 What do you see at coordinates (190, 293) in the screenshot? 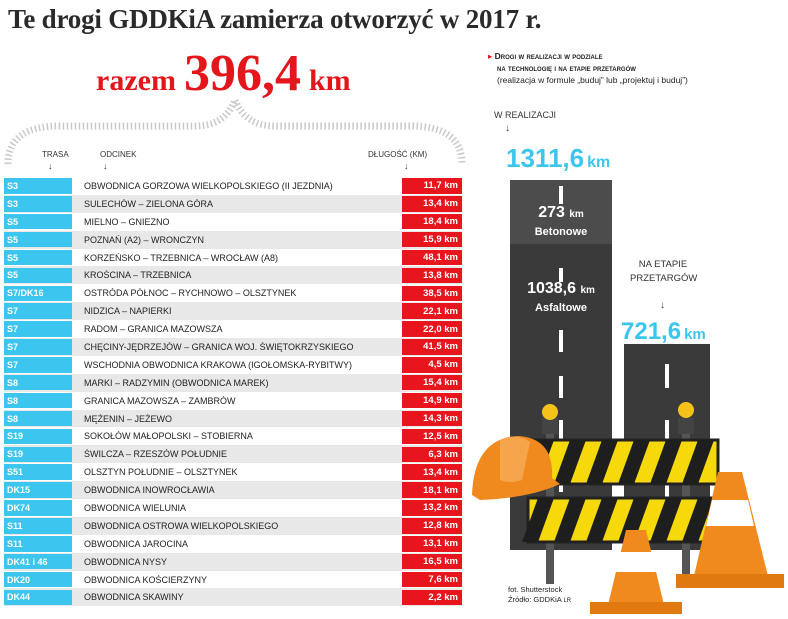
I see `section-name: OSTRÓDA PÓŁNOC – RYCHNOWO – OLSZTYNEK` at bounding box center [190, 293].